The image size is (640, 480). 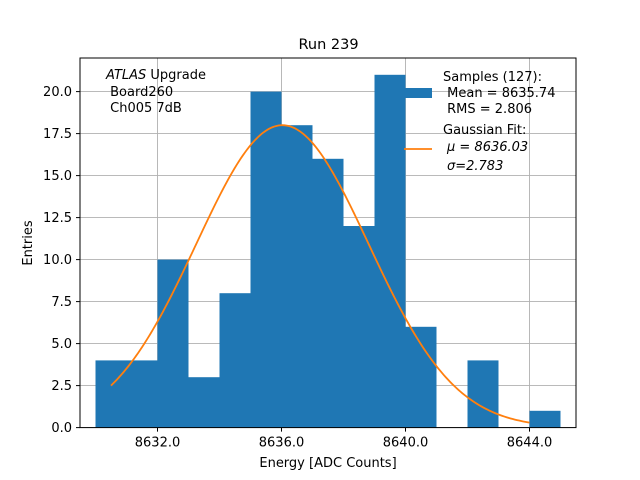 I want to click on upgrade-label: Upgrade, so click(x=176, y=75).